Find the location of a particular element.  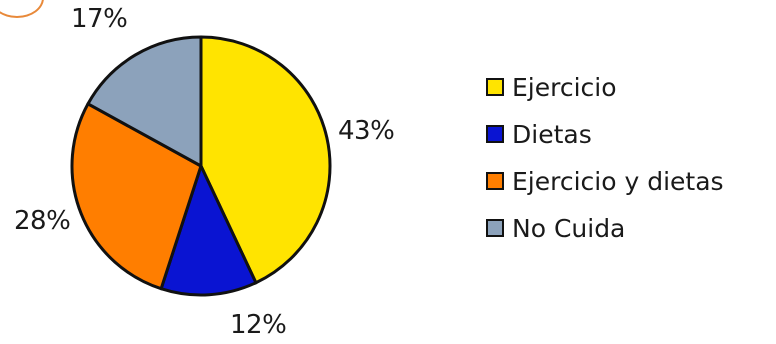

slice-label-no-cuida: 17% is located at coordinates (99, 19).